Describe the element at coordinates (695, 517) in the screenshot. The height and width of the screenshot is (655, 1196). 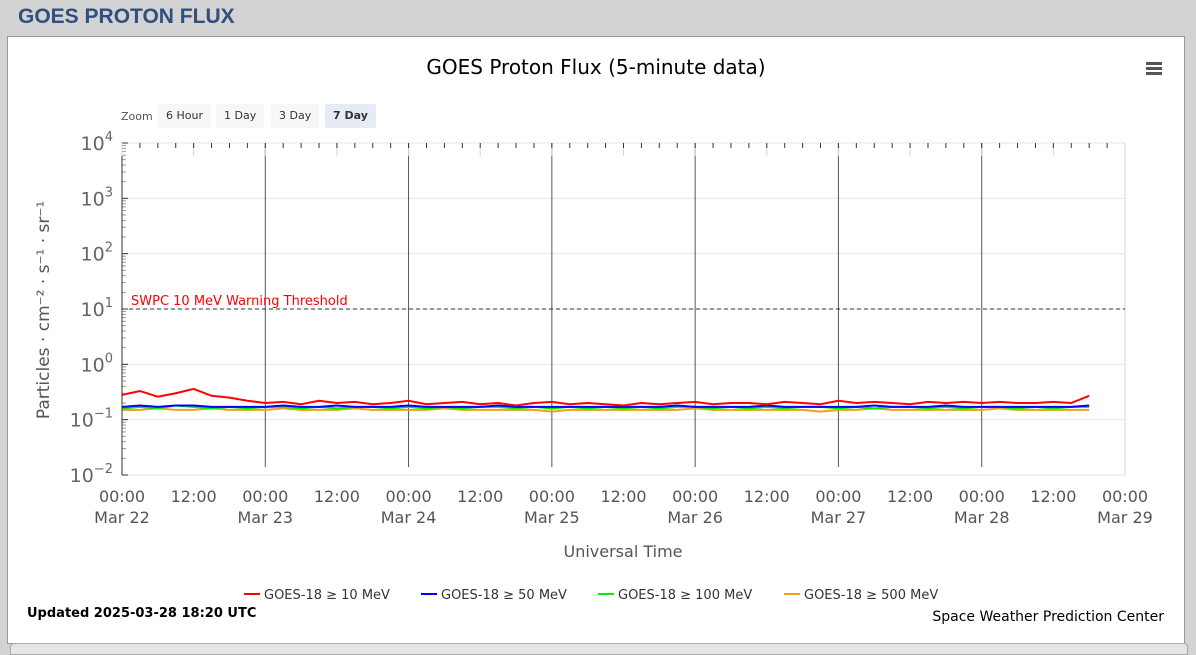
I see `x-tick-date: Mar 26` at that location.